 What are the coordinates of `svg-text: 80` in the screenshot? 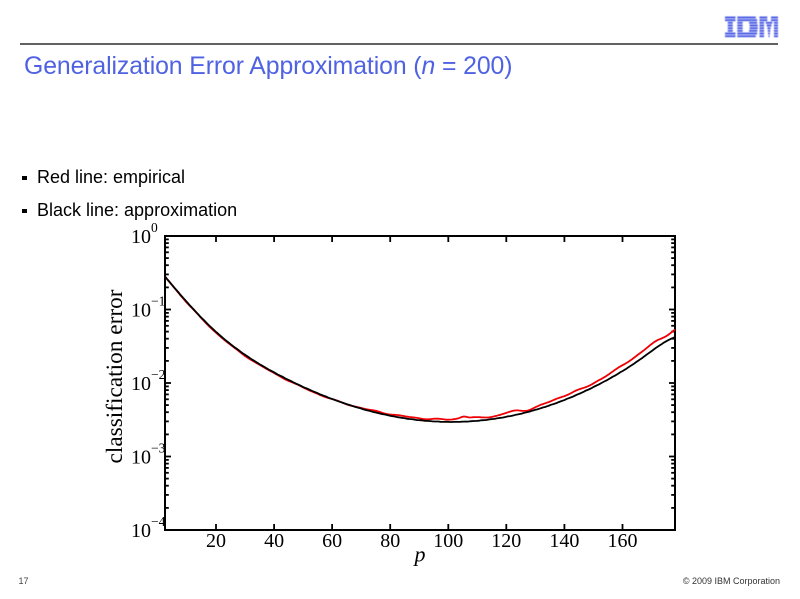 It's located at (390, 541).